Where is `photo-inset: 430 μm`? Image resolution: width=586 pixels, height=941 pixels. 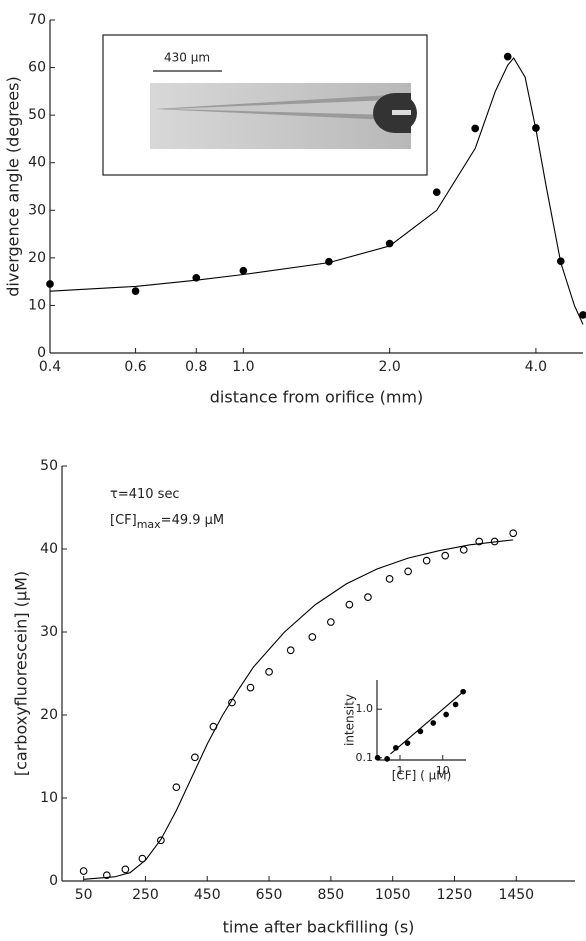
photo-inset: 430 μm is located at coordinates (265, 105).